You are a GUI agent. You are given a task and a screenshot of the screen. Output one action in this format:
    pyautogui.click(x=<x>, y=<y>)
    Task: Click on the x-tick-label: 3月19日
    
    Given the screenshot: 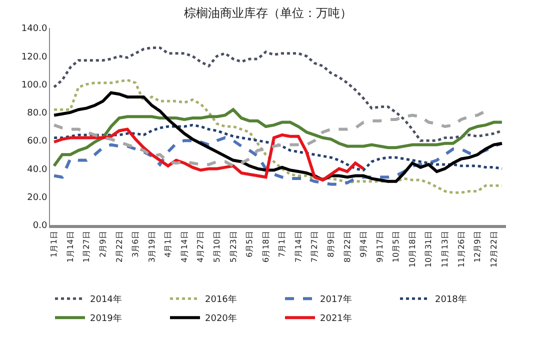 What is the action you would take?
    pyautogui.click(x=151, y=246)
    